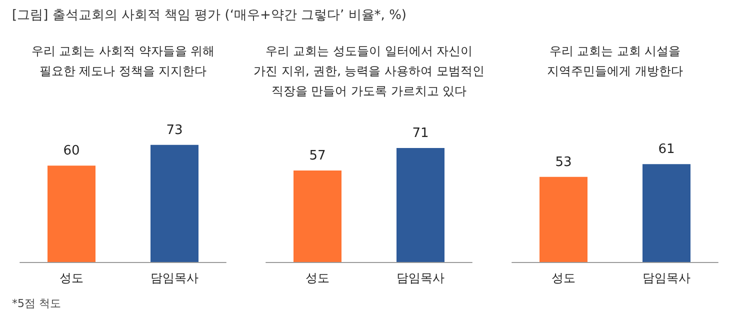 The image size is (740, 320). I want to click on data-label: 61, so click(666, 150).